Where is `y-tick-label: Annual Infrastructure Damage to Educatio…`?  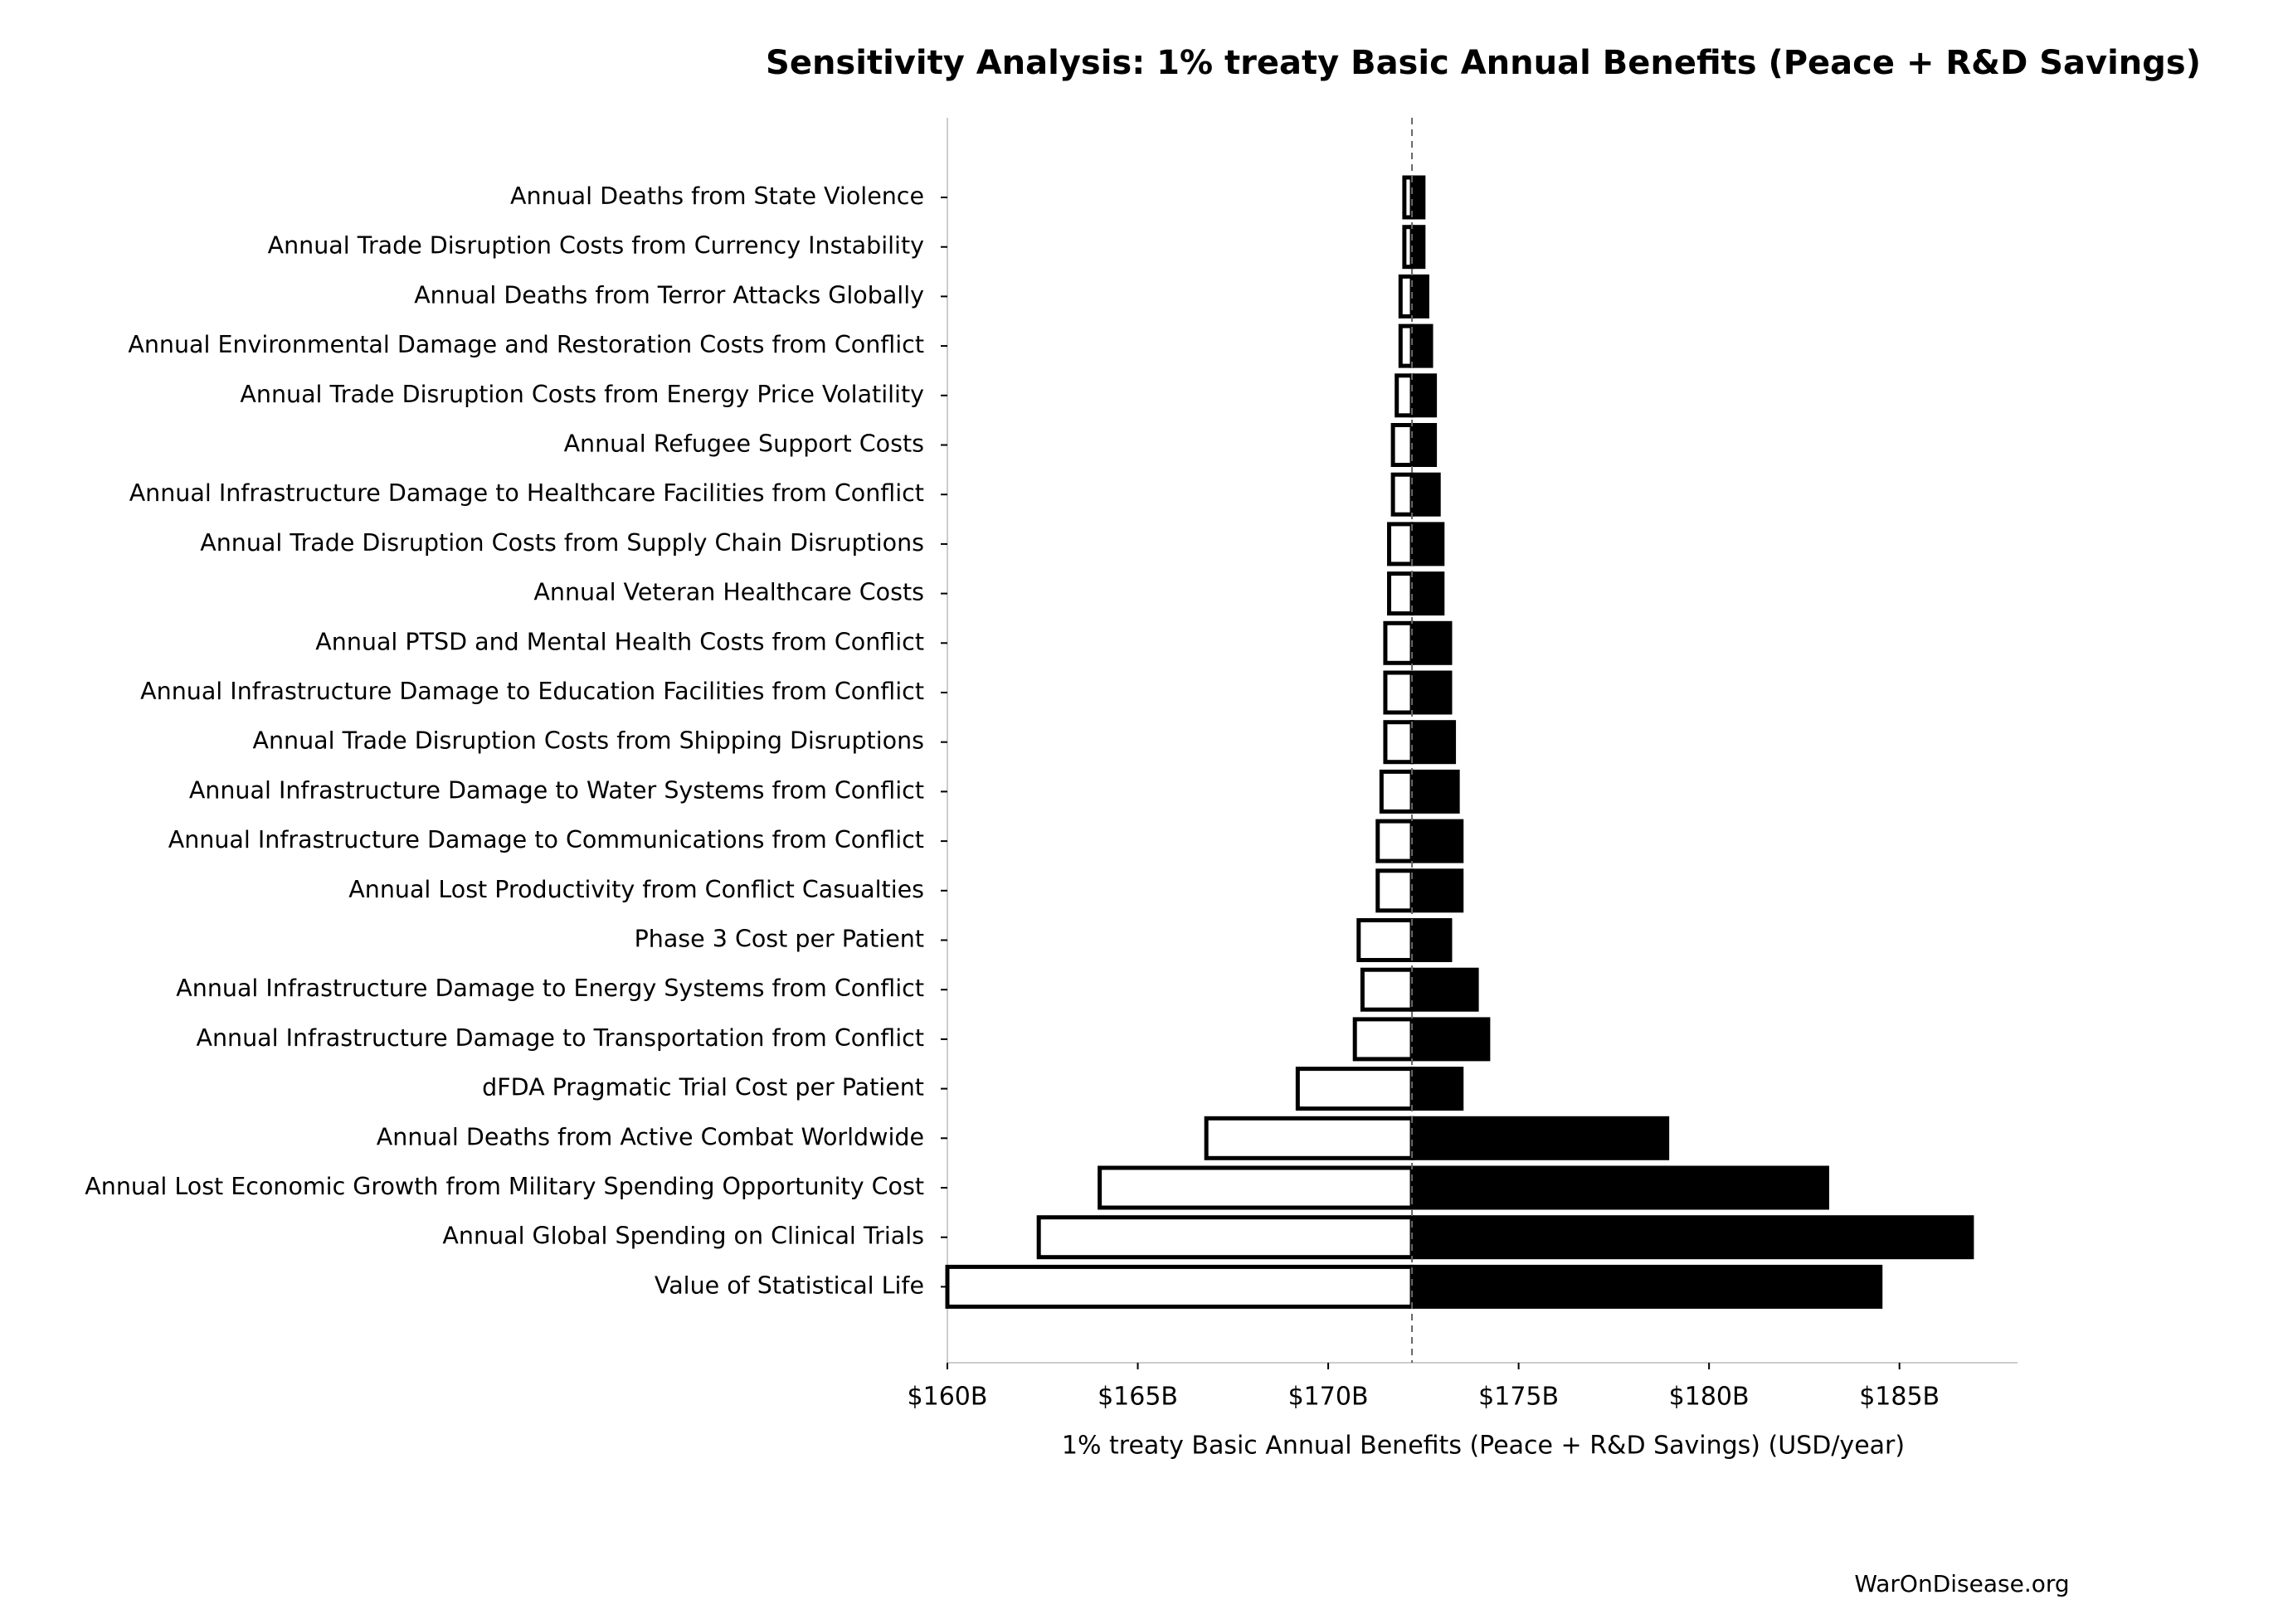 y-tick-label: Annual Infrastructure Damage to Educatio… is located at coordinates (532, 691).